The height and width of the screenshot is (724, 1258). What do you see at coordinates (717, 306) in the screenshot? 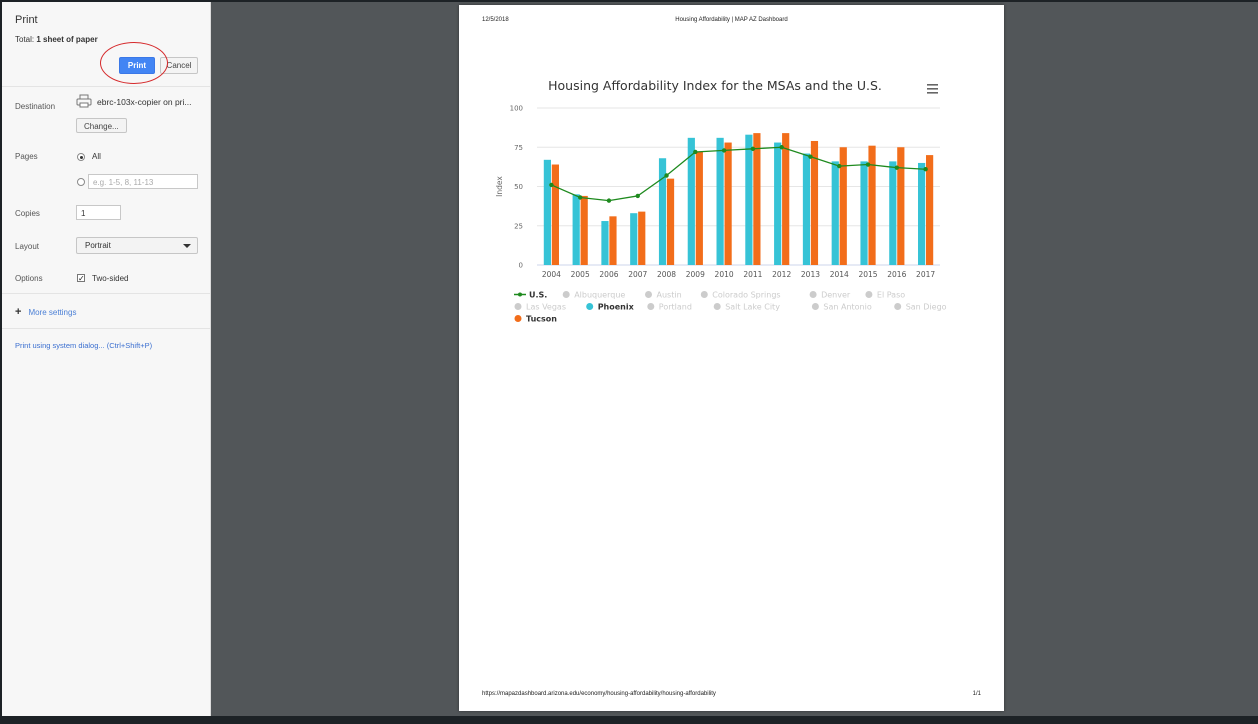
I see `legend-marker-salt-lake-city` at bounding box center [717, 306].